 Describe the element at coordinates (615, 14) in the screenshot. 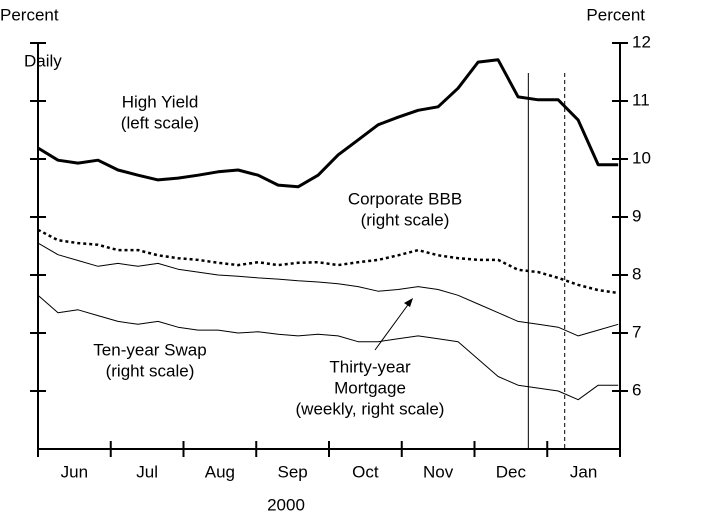

I see `right-axis-label: Percent` at that location.